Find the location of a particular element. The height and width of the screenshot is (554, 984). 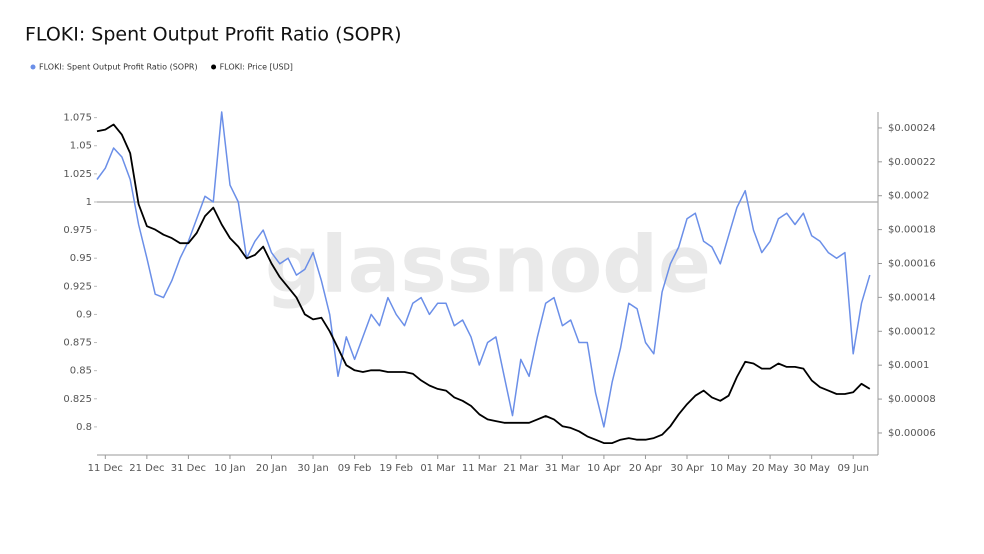

x-tick-label: 10 Jan is located at coordinates (229, 468).